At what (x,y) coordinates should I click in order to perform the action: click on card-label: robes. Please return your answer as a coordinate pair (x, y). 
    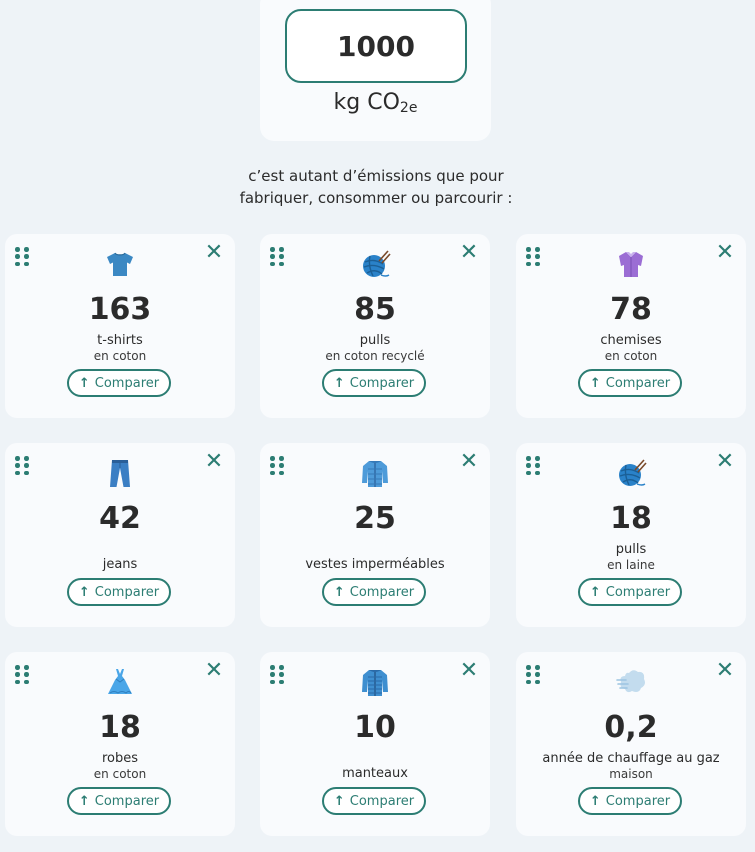
    Looking at the image, I should click on (120, 758).